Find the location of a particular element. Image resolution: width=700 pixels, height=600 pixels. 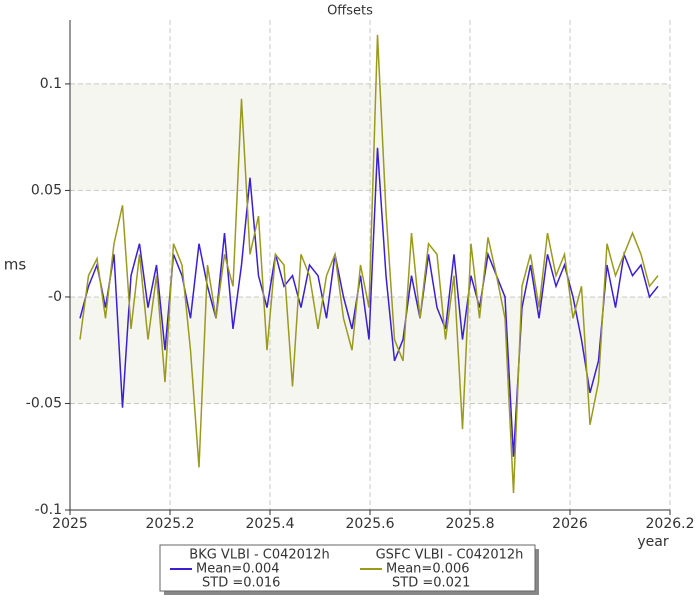

legend-stat: STD =0.016 is located at coordinates (241, 583).